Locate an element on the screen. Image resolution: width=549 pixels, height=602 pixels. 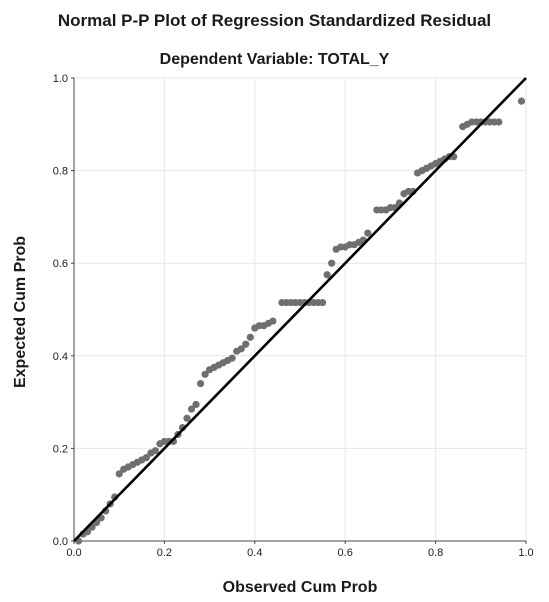
y-tick-label: 0.8 is located at coordinates (60, 172).